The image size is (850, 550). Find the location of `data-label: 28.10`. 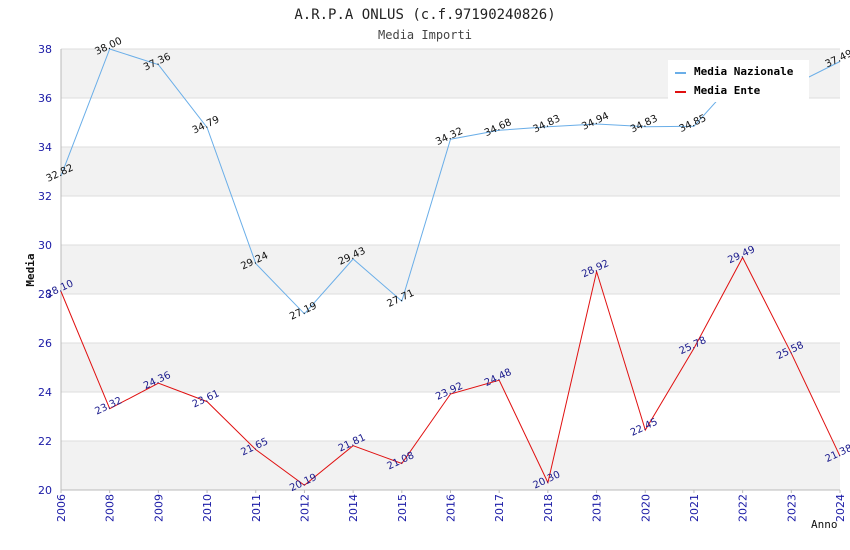

data-label: 28.10 is located at coordinates (60, 289).